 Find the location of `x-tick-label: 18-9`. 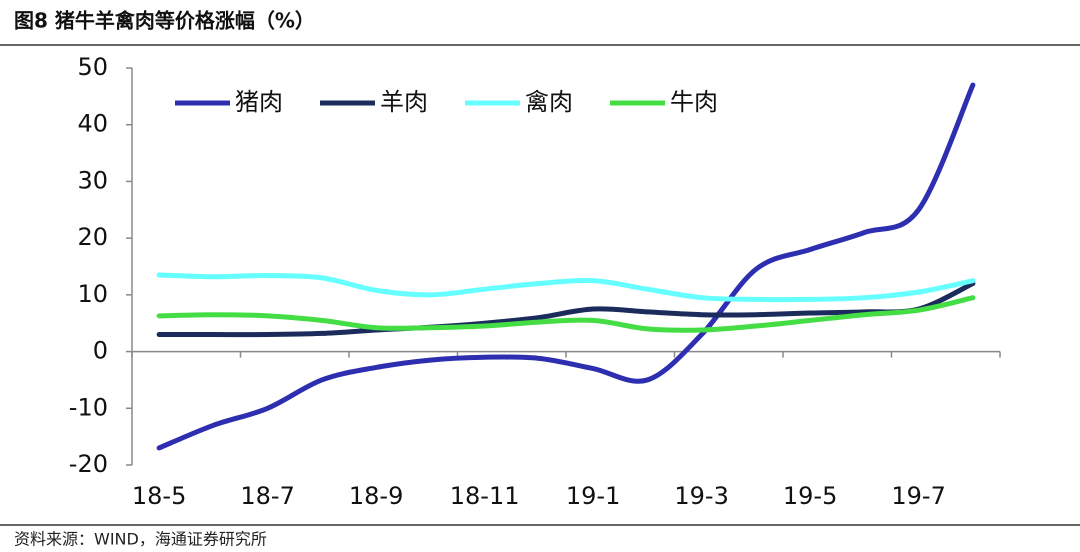

x-tick-label: 18-9 is located at coordinates (376, 496).